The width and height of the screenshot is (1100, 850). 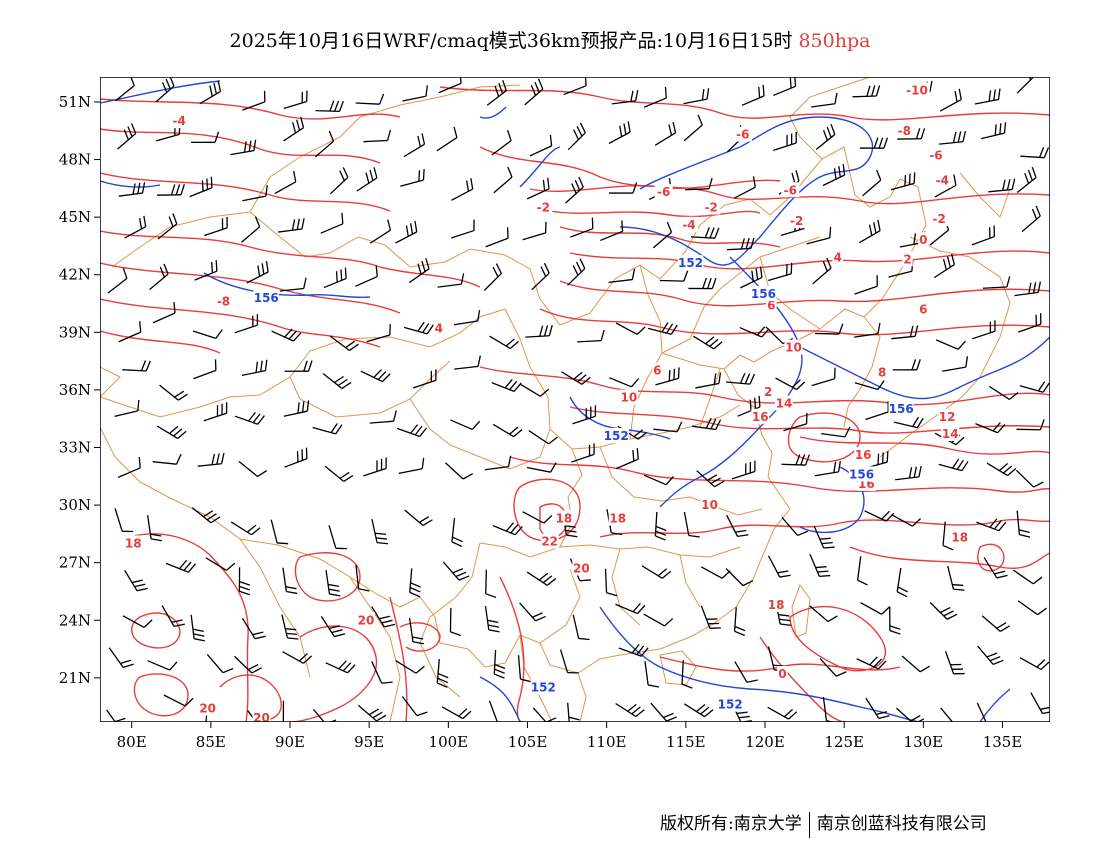 I want to click on temperature-contour-label: 10, so click(x=628, y=398).